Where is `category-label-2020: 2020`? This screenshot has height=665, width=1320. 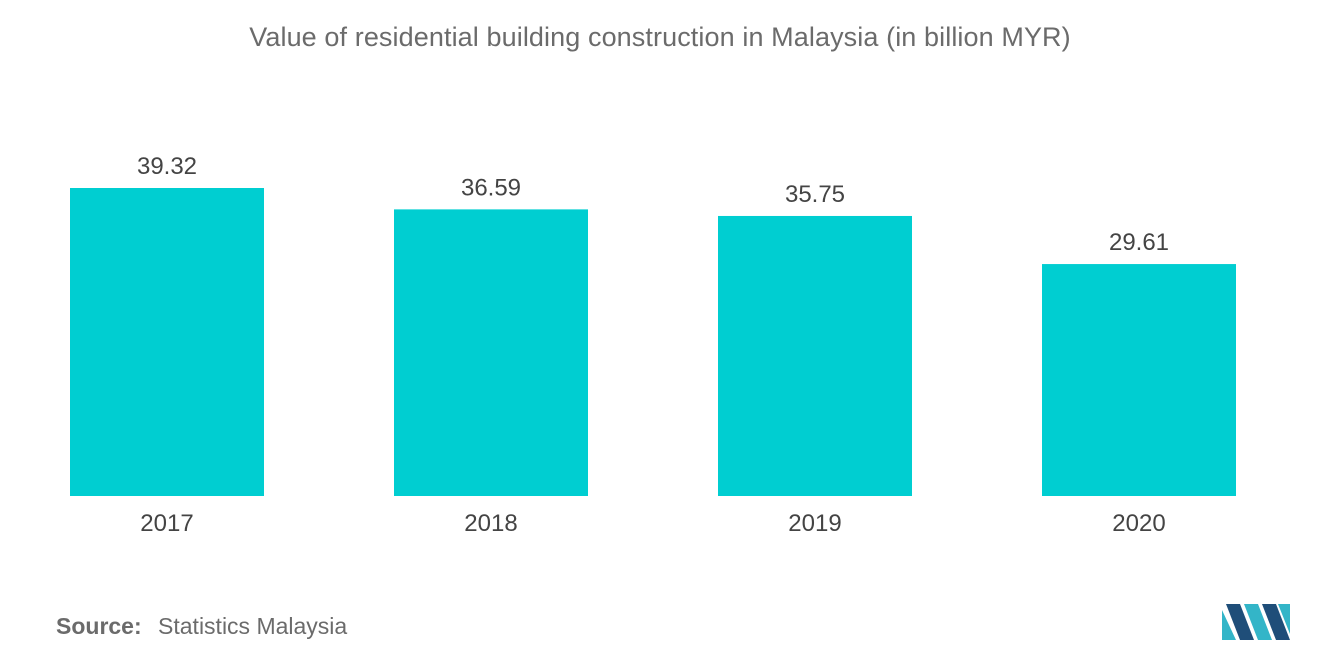
category-label-2020: 2020 is located at coordinates (1138, 523).